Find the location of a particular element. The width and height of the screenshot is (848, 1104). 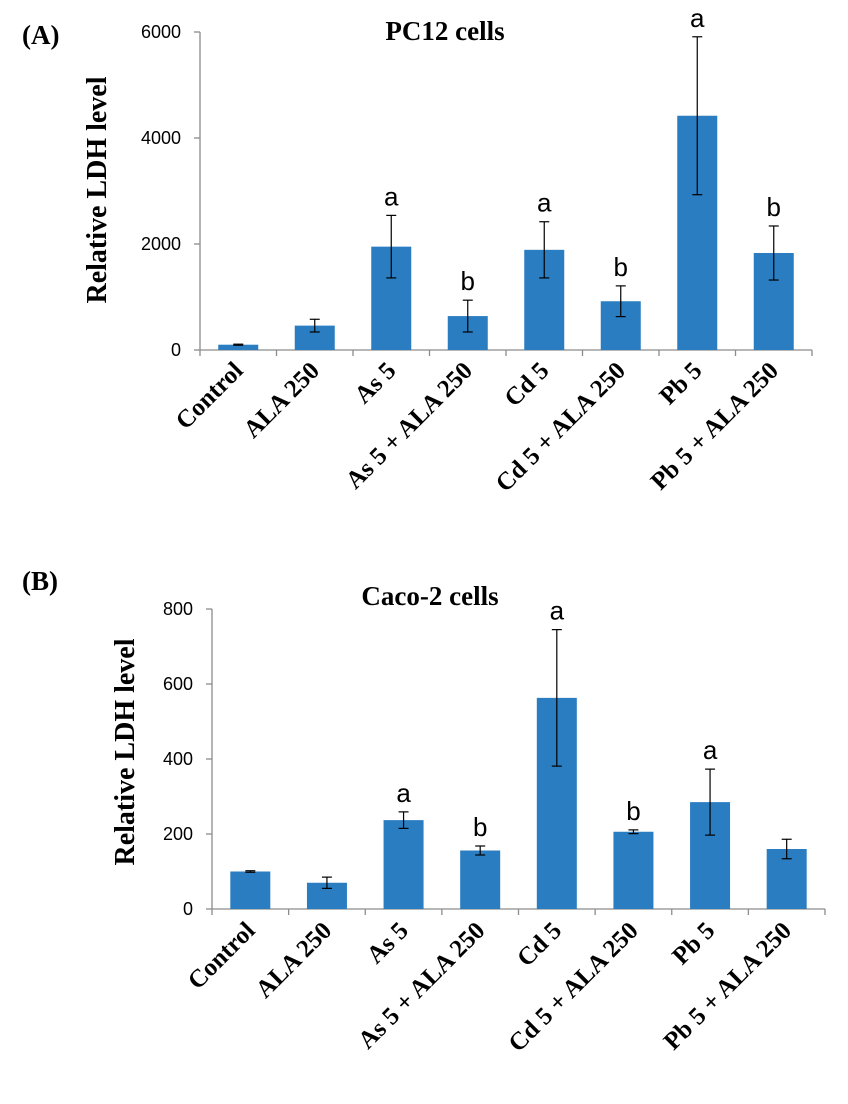

chart-title-pc12: PC12 cells is located at coordinates (444, 31).